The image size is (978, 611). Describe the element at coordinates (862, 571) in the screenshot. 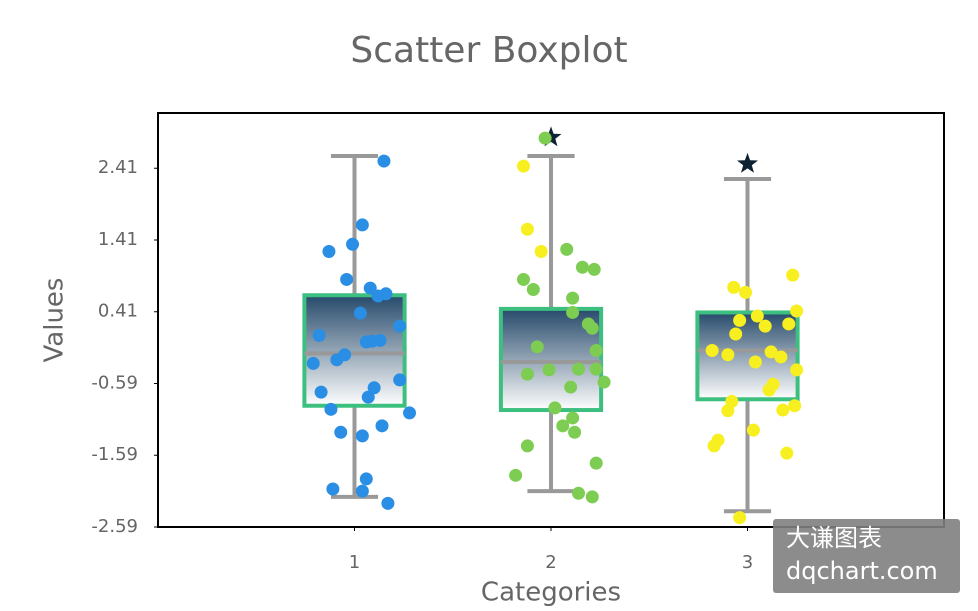

I see `watermark: dqchart.com` at that location.